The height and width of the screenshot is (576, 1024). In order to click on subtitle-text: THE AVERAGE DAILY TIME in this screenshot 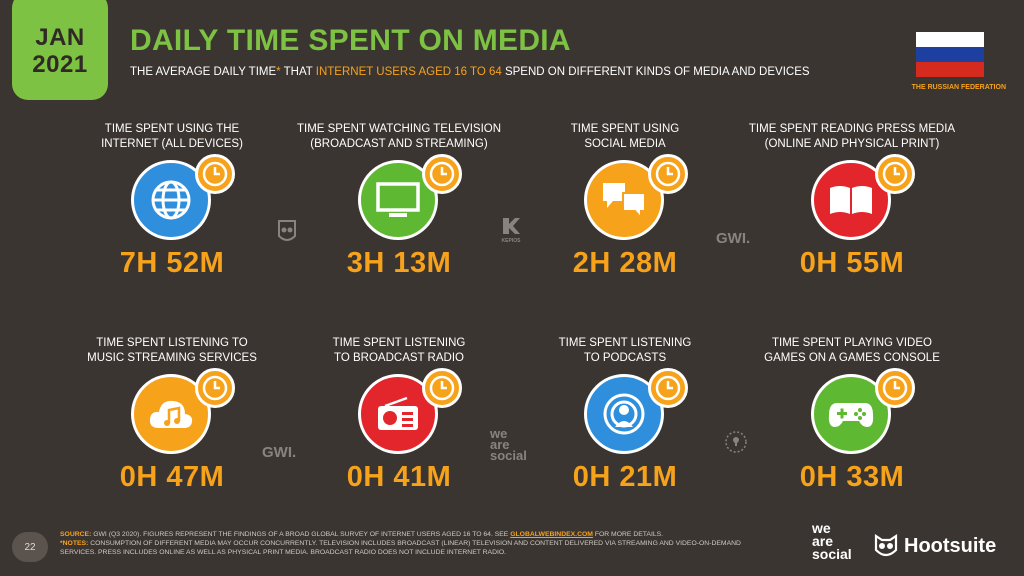, I will do `click(203, 72)`.